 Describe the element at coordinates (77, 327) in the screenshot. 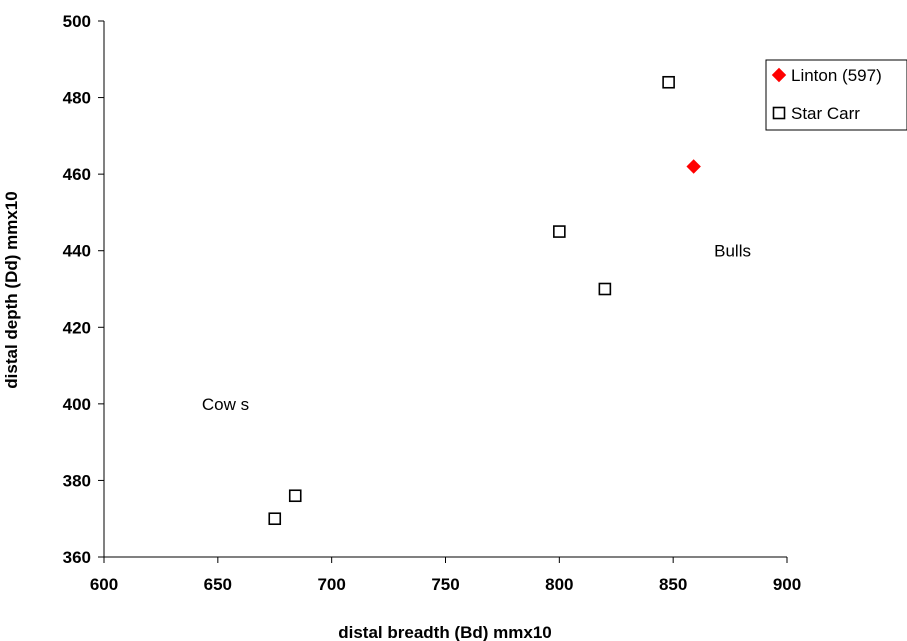

I see `y-tick-label: 420` at that location.